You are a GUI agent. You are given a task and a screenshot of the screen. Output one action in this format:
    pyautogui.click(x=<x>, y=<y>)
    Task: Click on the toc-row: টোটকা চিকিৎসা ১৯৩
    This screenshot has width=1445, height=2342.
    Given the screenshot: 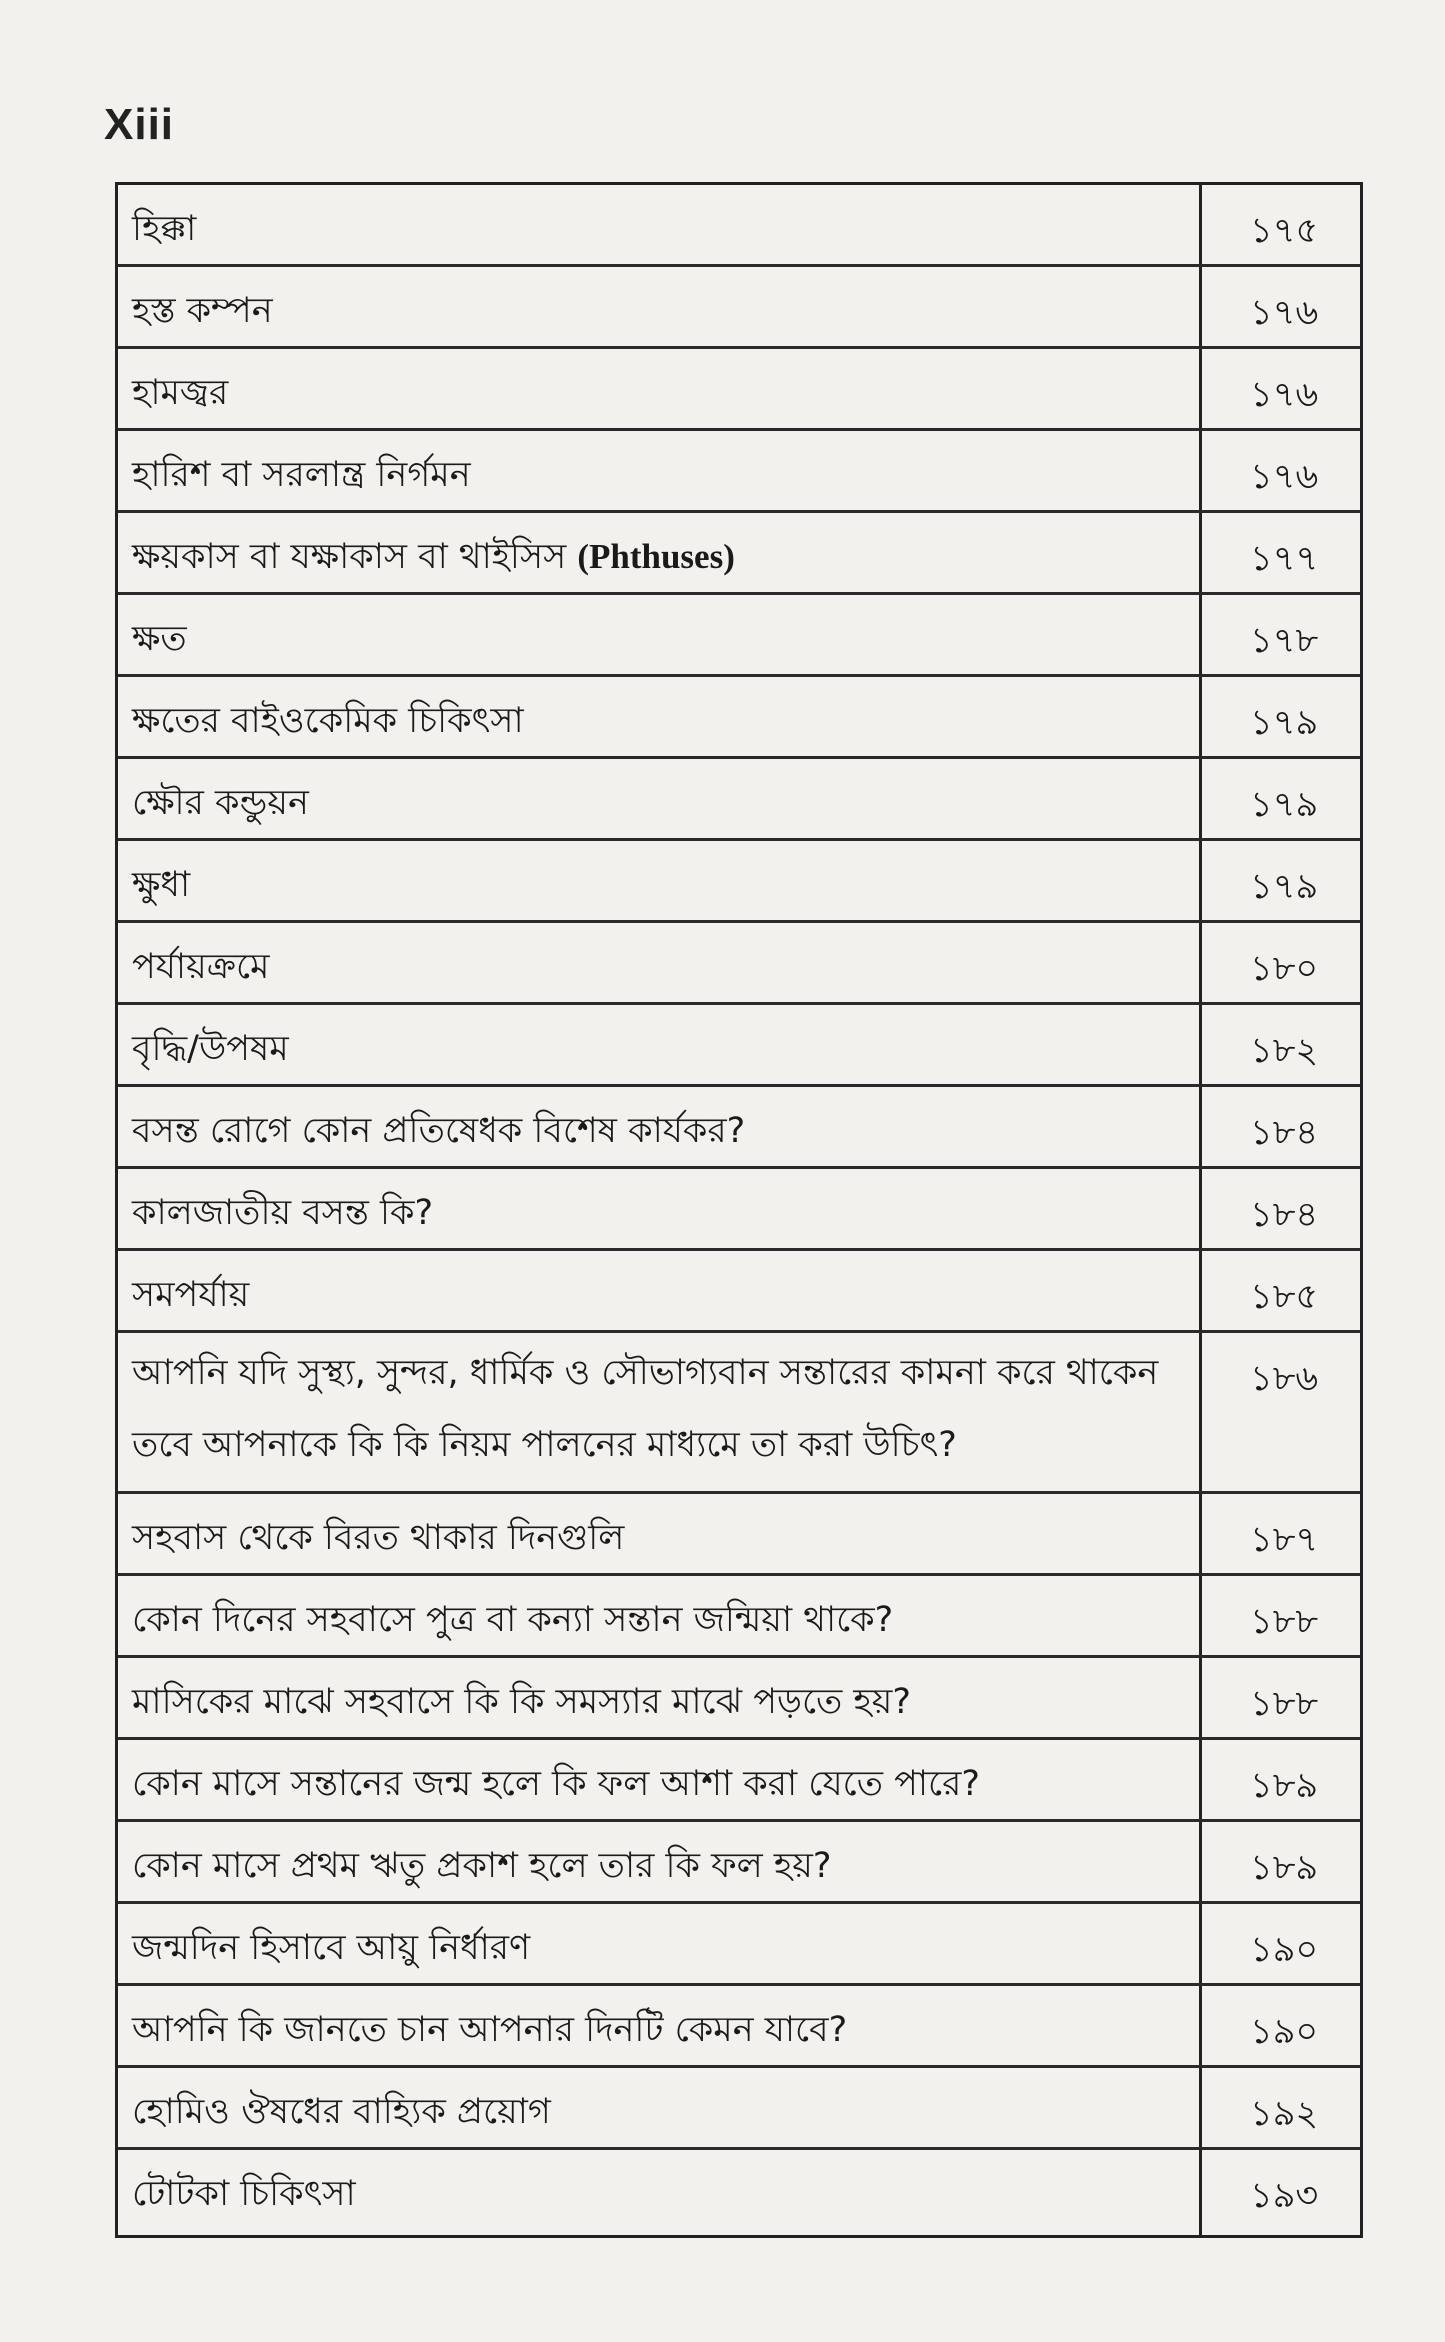 What is the action you would take?
    pyautogui.click(x=739, y=2192)
    